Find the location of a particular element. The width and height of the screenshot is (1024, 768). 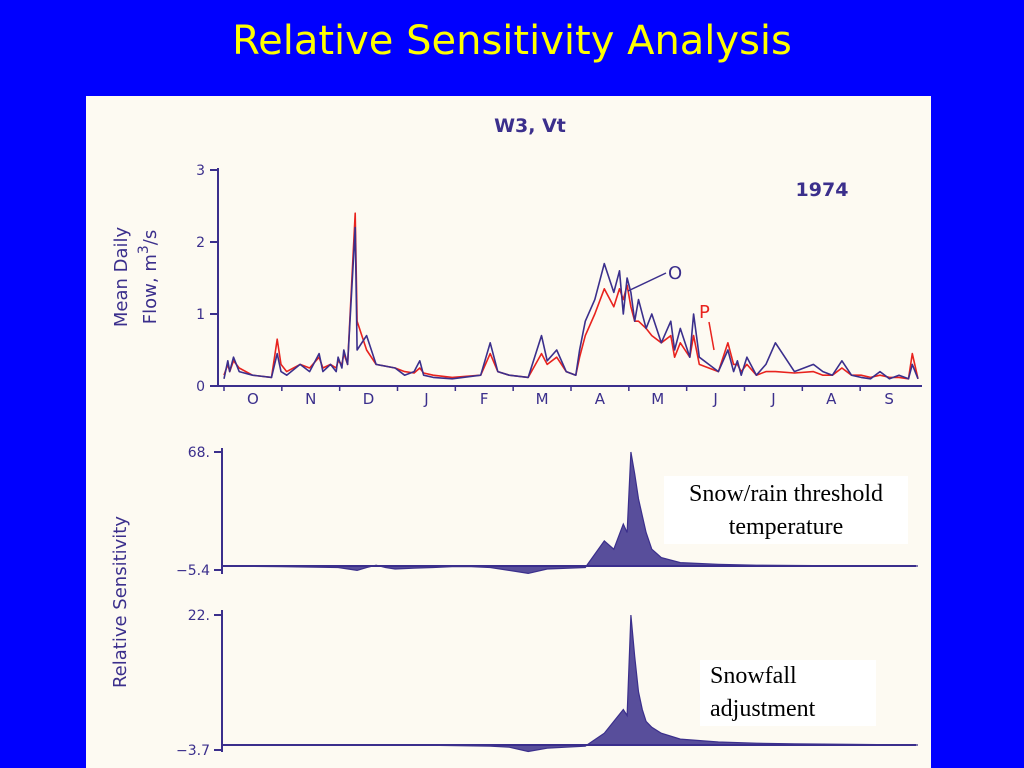

slide-title: Relative Sensitivity Analysis is located at coordinates (512, 41).